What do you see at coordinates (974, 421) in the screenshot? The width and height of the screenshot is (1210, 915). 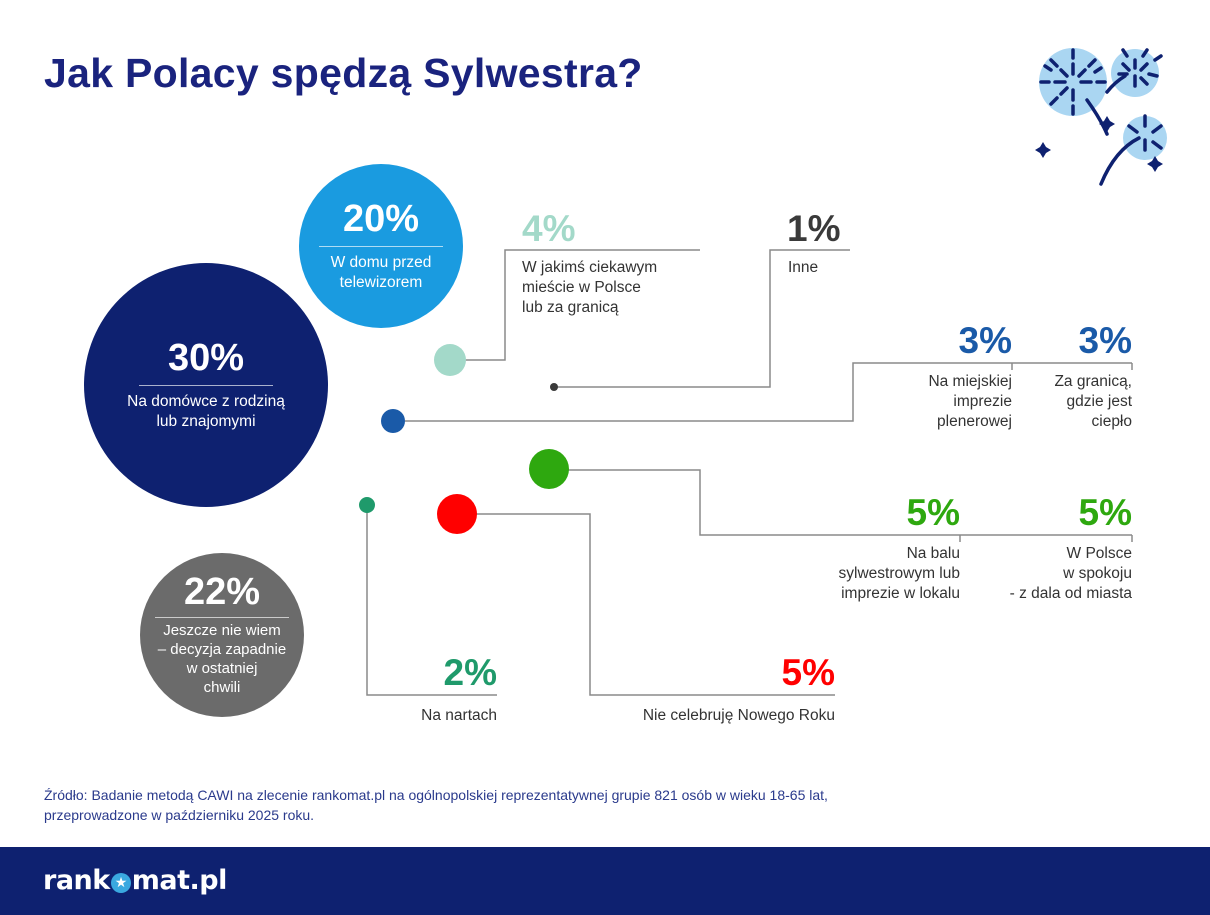 I see `label-line: plenerowej` at bounding box center [974, 421].